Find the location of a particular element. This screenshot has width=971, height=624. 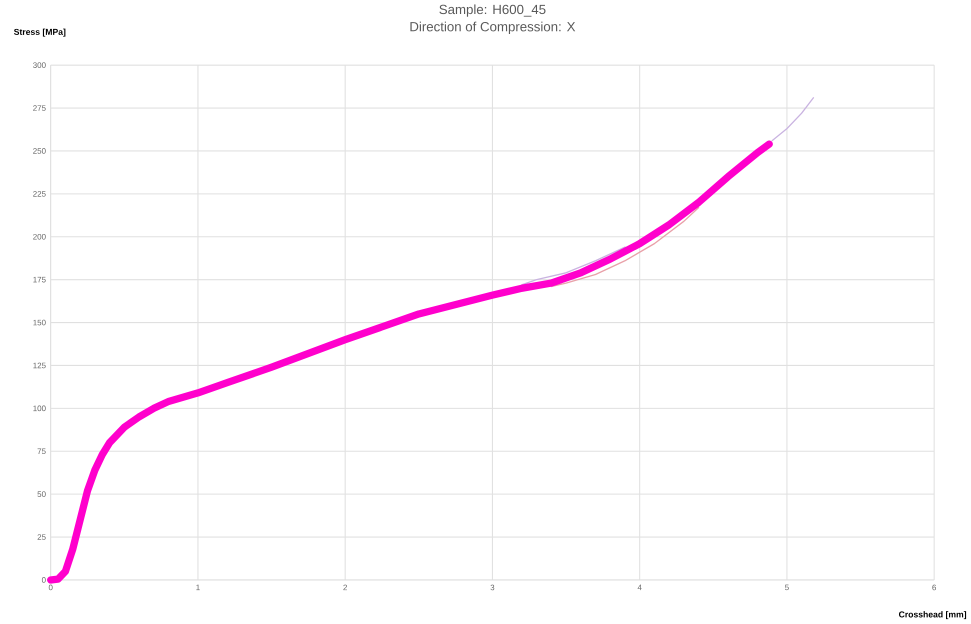

x-axis-title: Crosshead [mm] is located at coordinates (932, 615).